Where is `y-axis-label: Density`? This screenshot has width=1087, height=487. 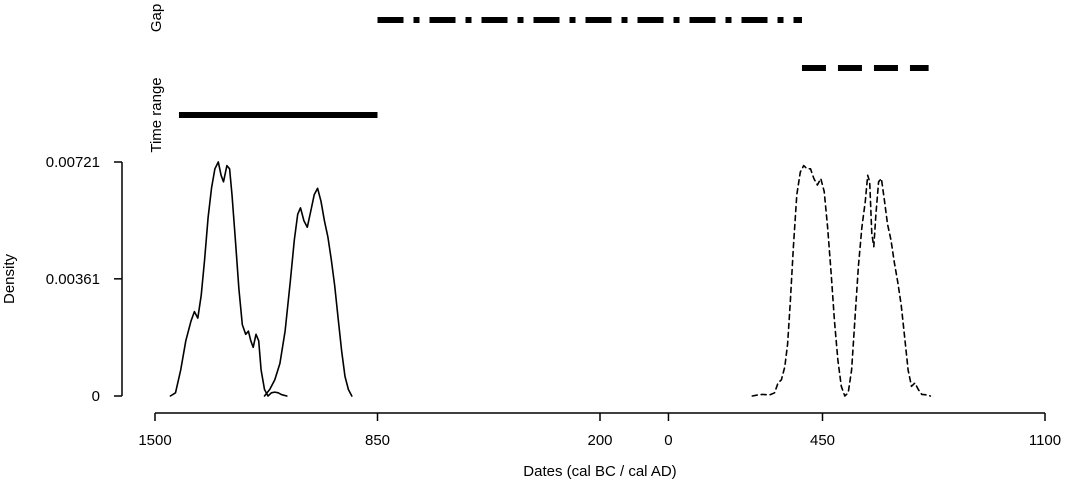
y-axis-label: Density is located at coordinates (9, 278).